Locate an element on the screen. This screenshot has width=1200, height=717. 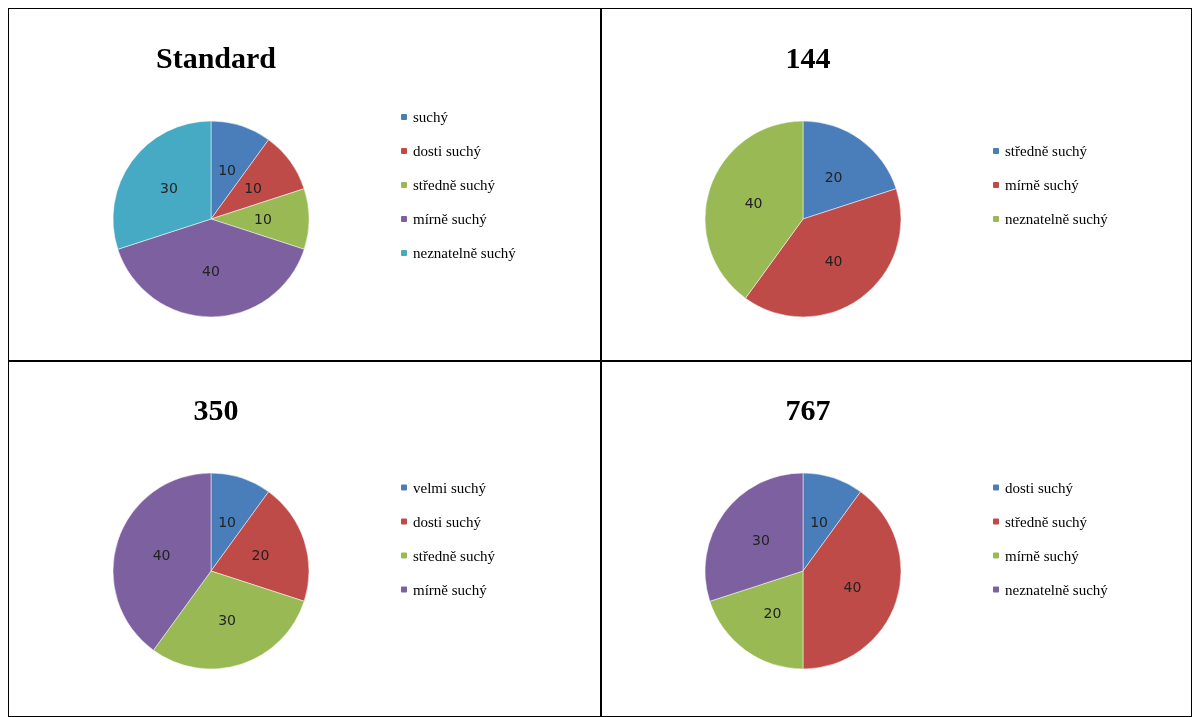
chart-title: Standard is located at coordinates (216, 57).